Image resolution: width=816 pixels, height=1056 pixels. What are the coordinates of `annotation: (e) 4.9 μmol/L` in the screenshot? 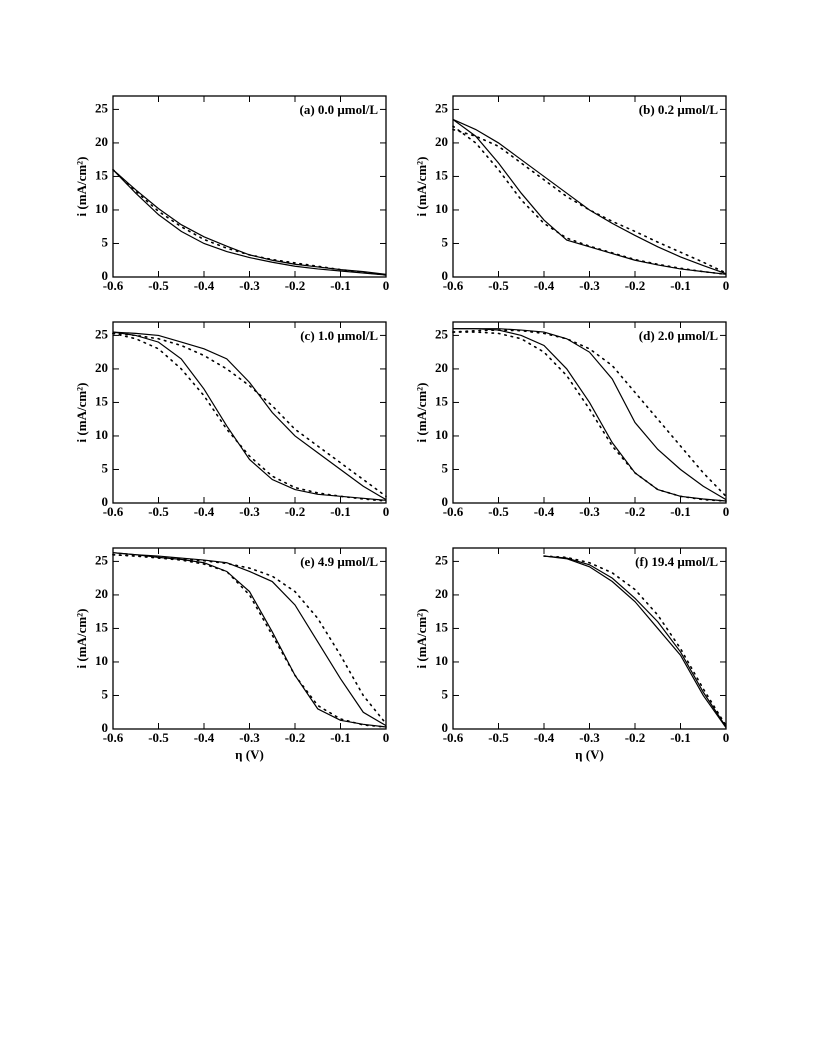 It's located at (339, 561).